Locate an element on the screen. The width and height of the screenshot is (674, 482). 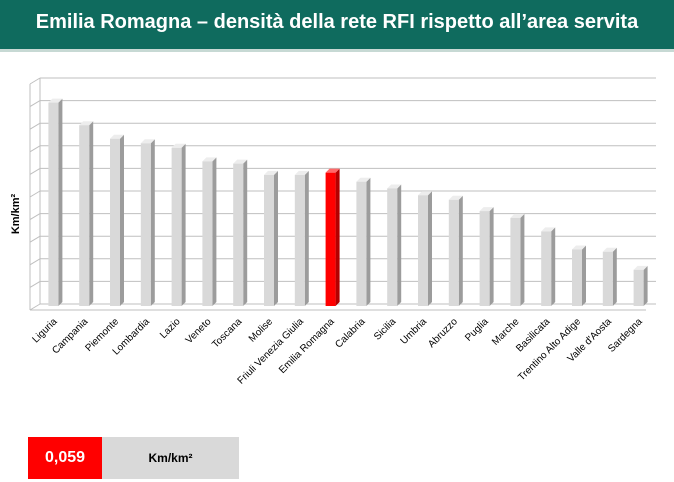
x-tick-label: Veneto is located at coordinates (199, 331).